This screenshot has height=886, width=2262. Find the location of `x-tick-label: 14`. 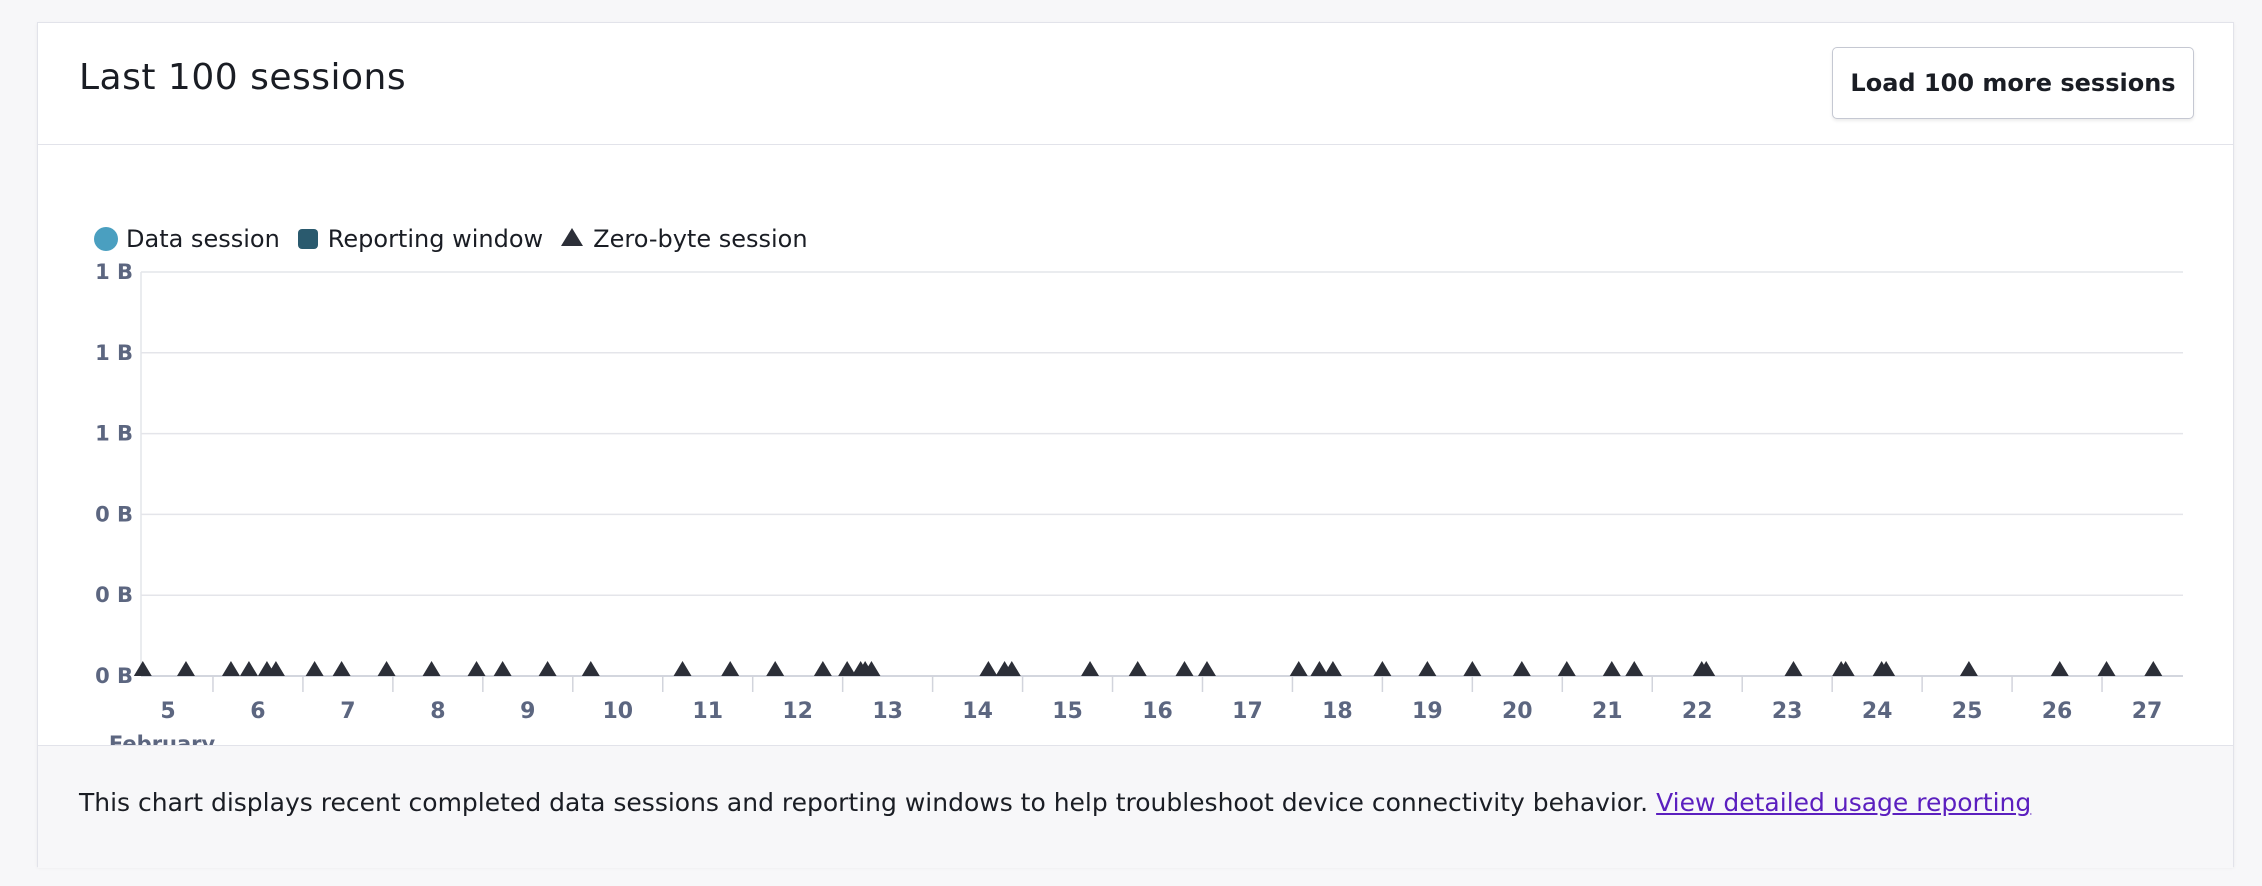

x-tick-label: 14 is located at coordinates (977, 711).